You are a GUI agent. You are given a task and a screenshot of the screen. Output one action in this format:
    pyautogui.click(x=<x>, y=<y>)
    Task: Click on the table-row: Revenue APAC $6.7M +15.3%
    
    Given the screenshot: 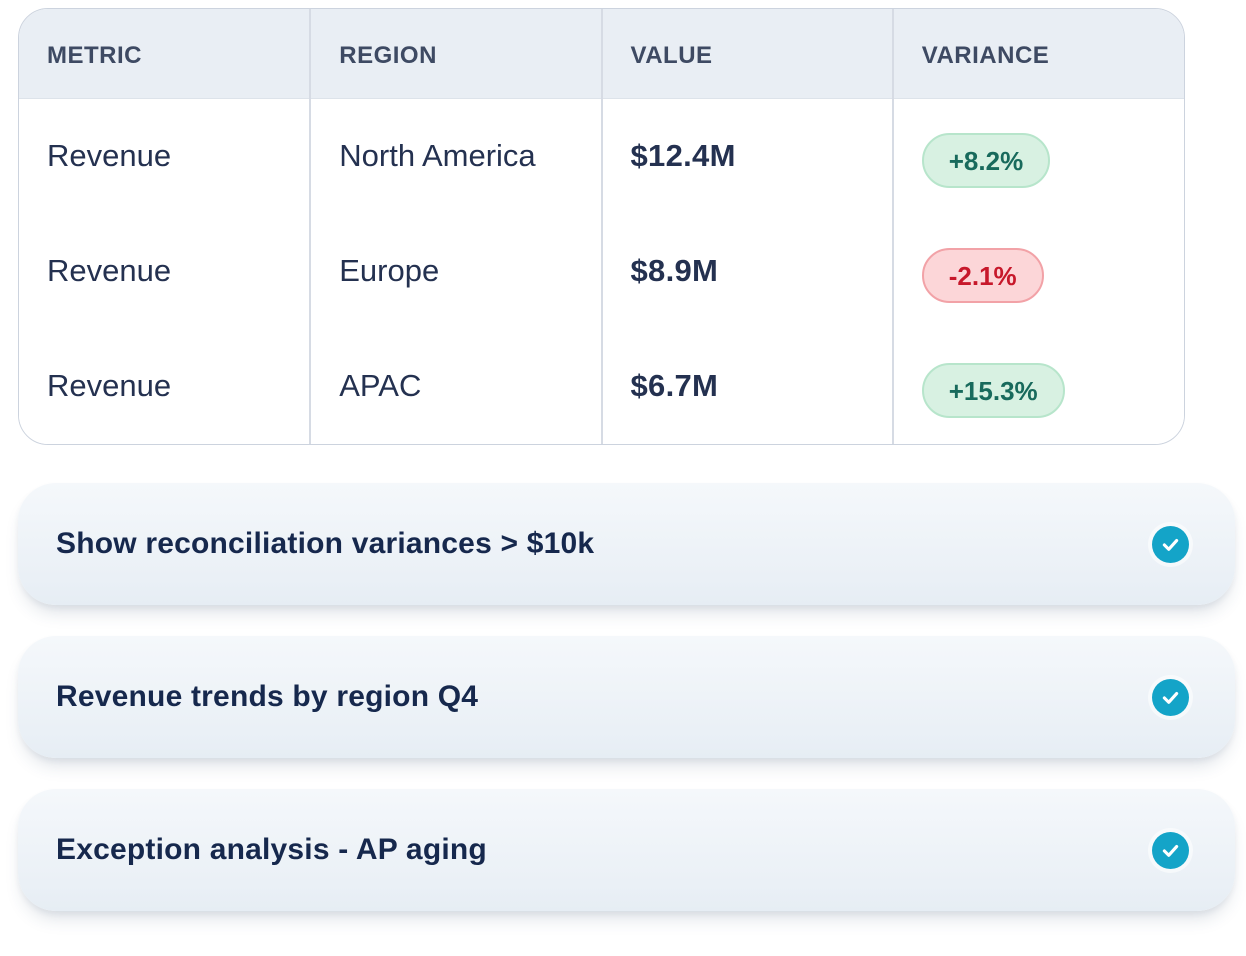 What is the action you would take?
    pyautogui.click(x=601, y=387)
    